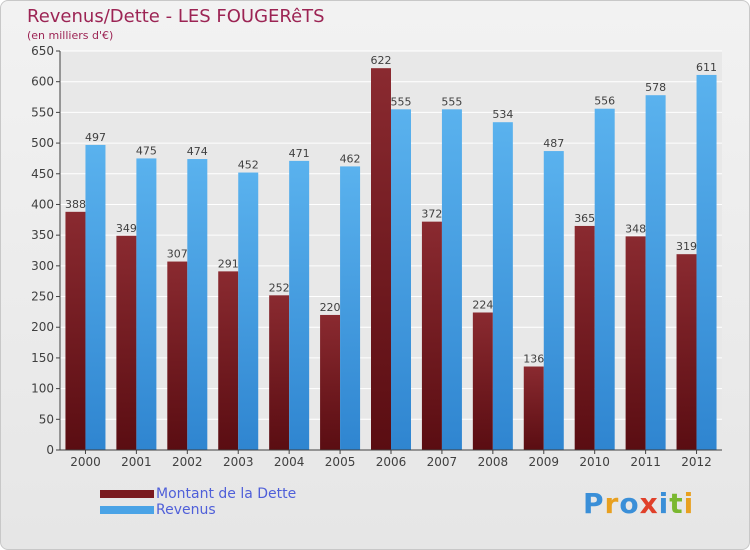 The image size is (750, 550). I want to click on proxiti-logo: Proxiti, so click(638, 503).